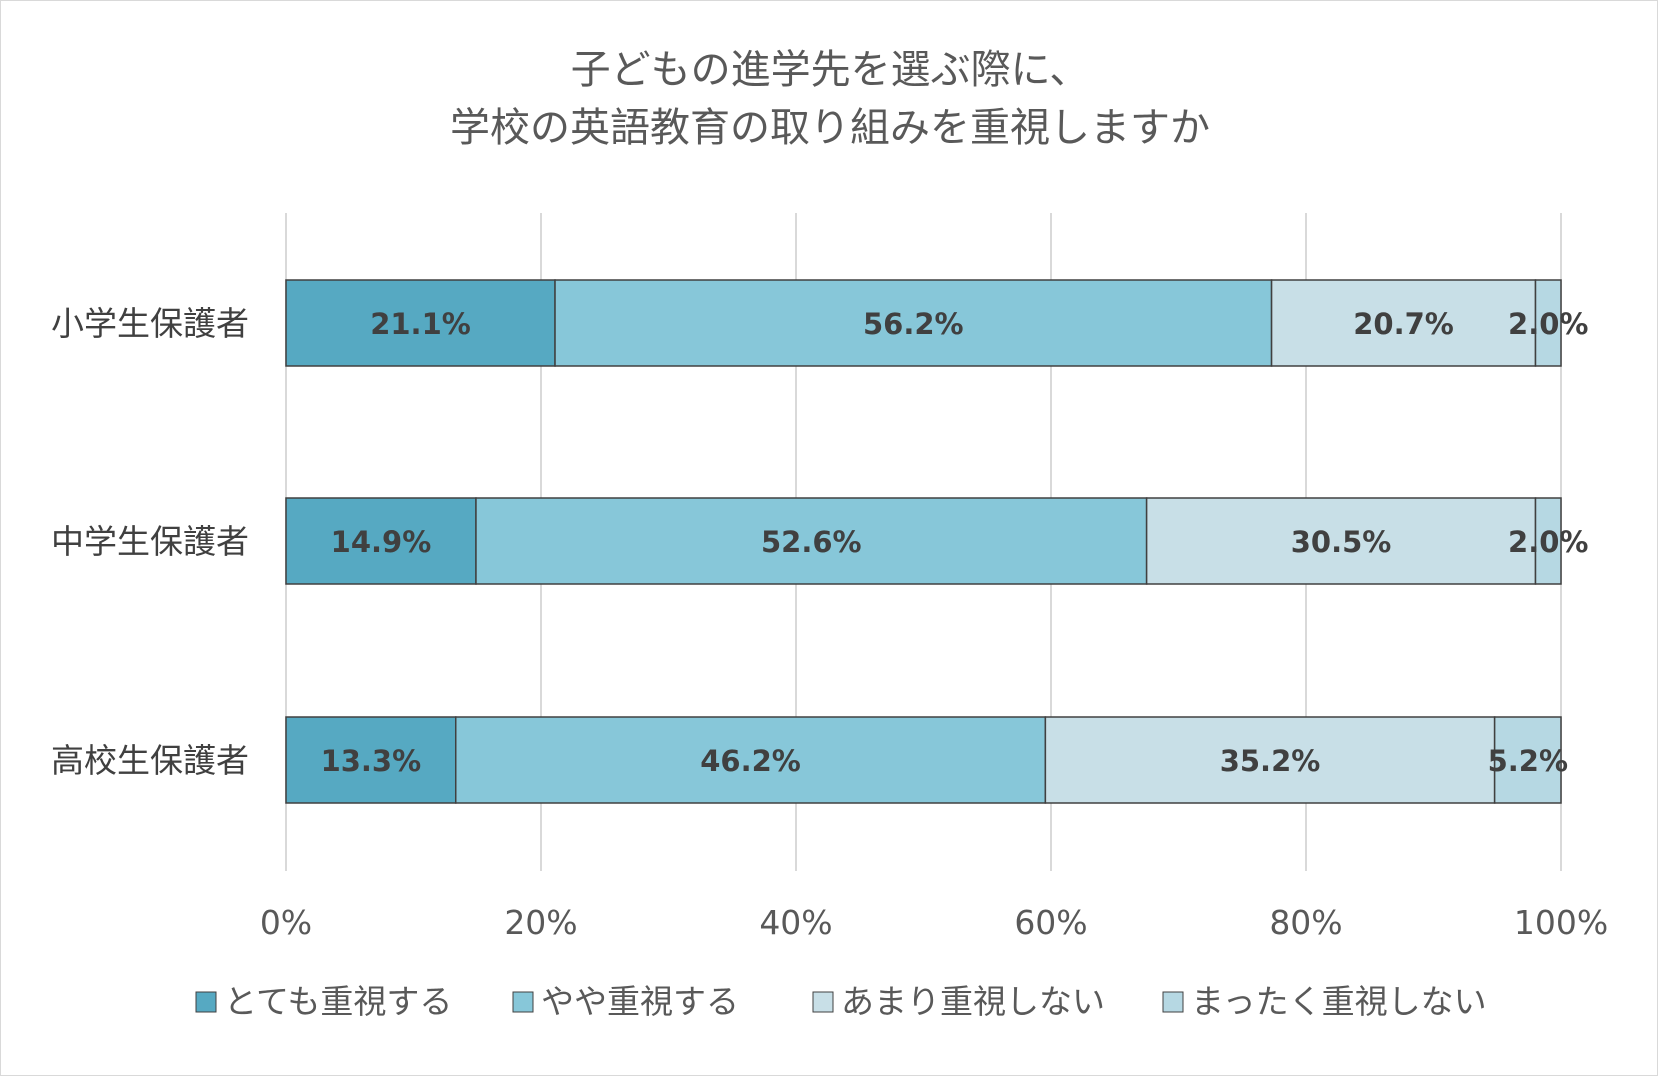 Image resolution: width=1658 pixels, height=1080 pixels. I want to click on data-label: 5.2%, so click(1528, 761).